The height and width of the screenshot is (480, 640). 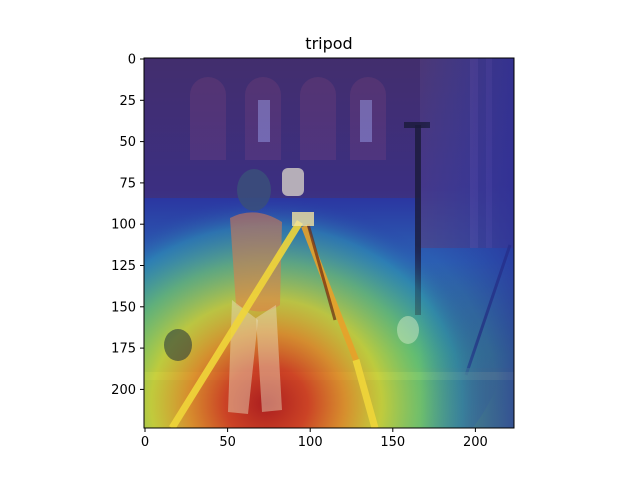 I want to click on x-tick-label: 0, so click(x=145, y=442).